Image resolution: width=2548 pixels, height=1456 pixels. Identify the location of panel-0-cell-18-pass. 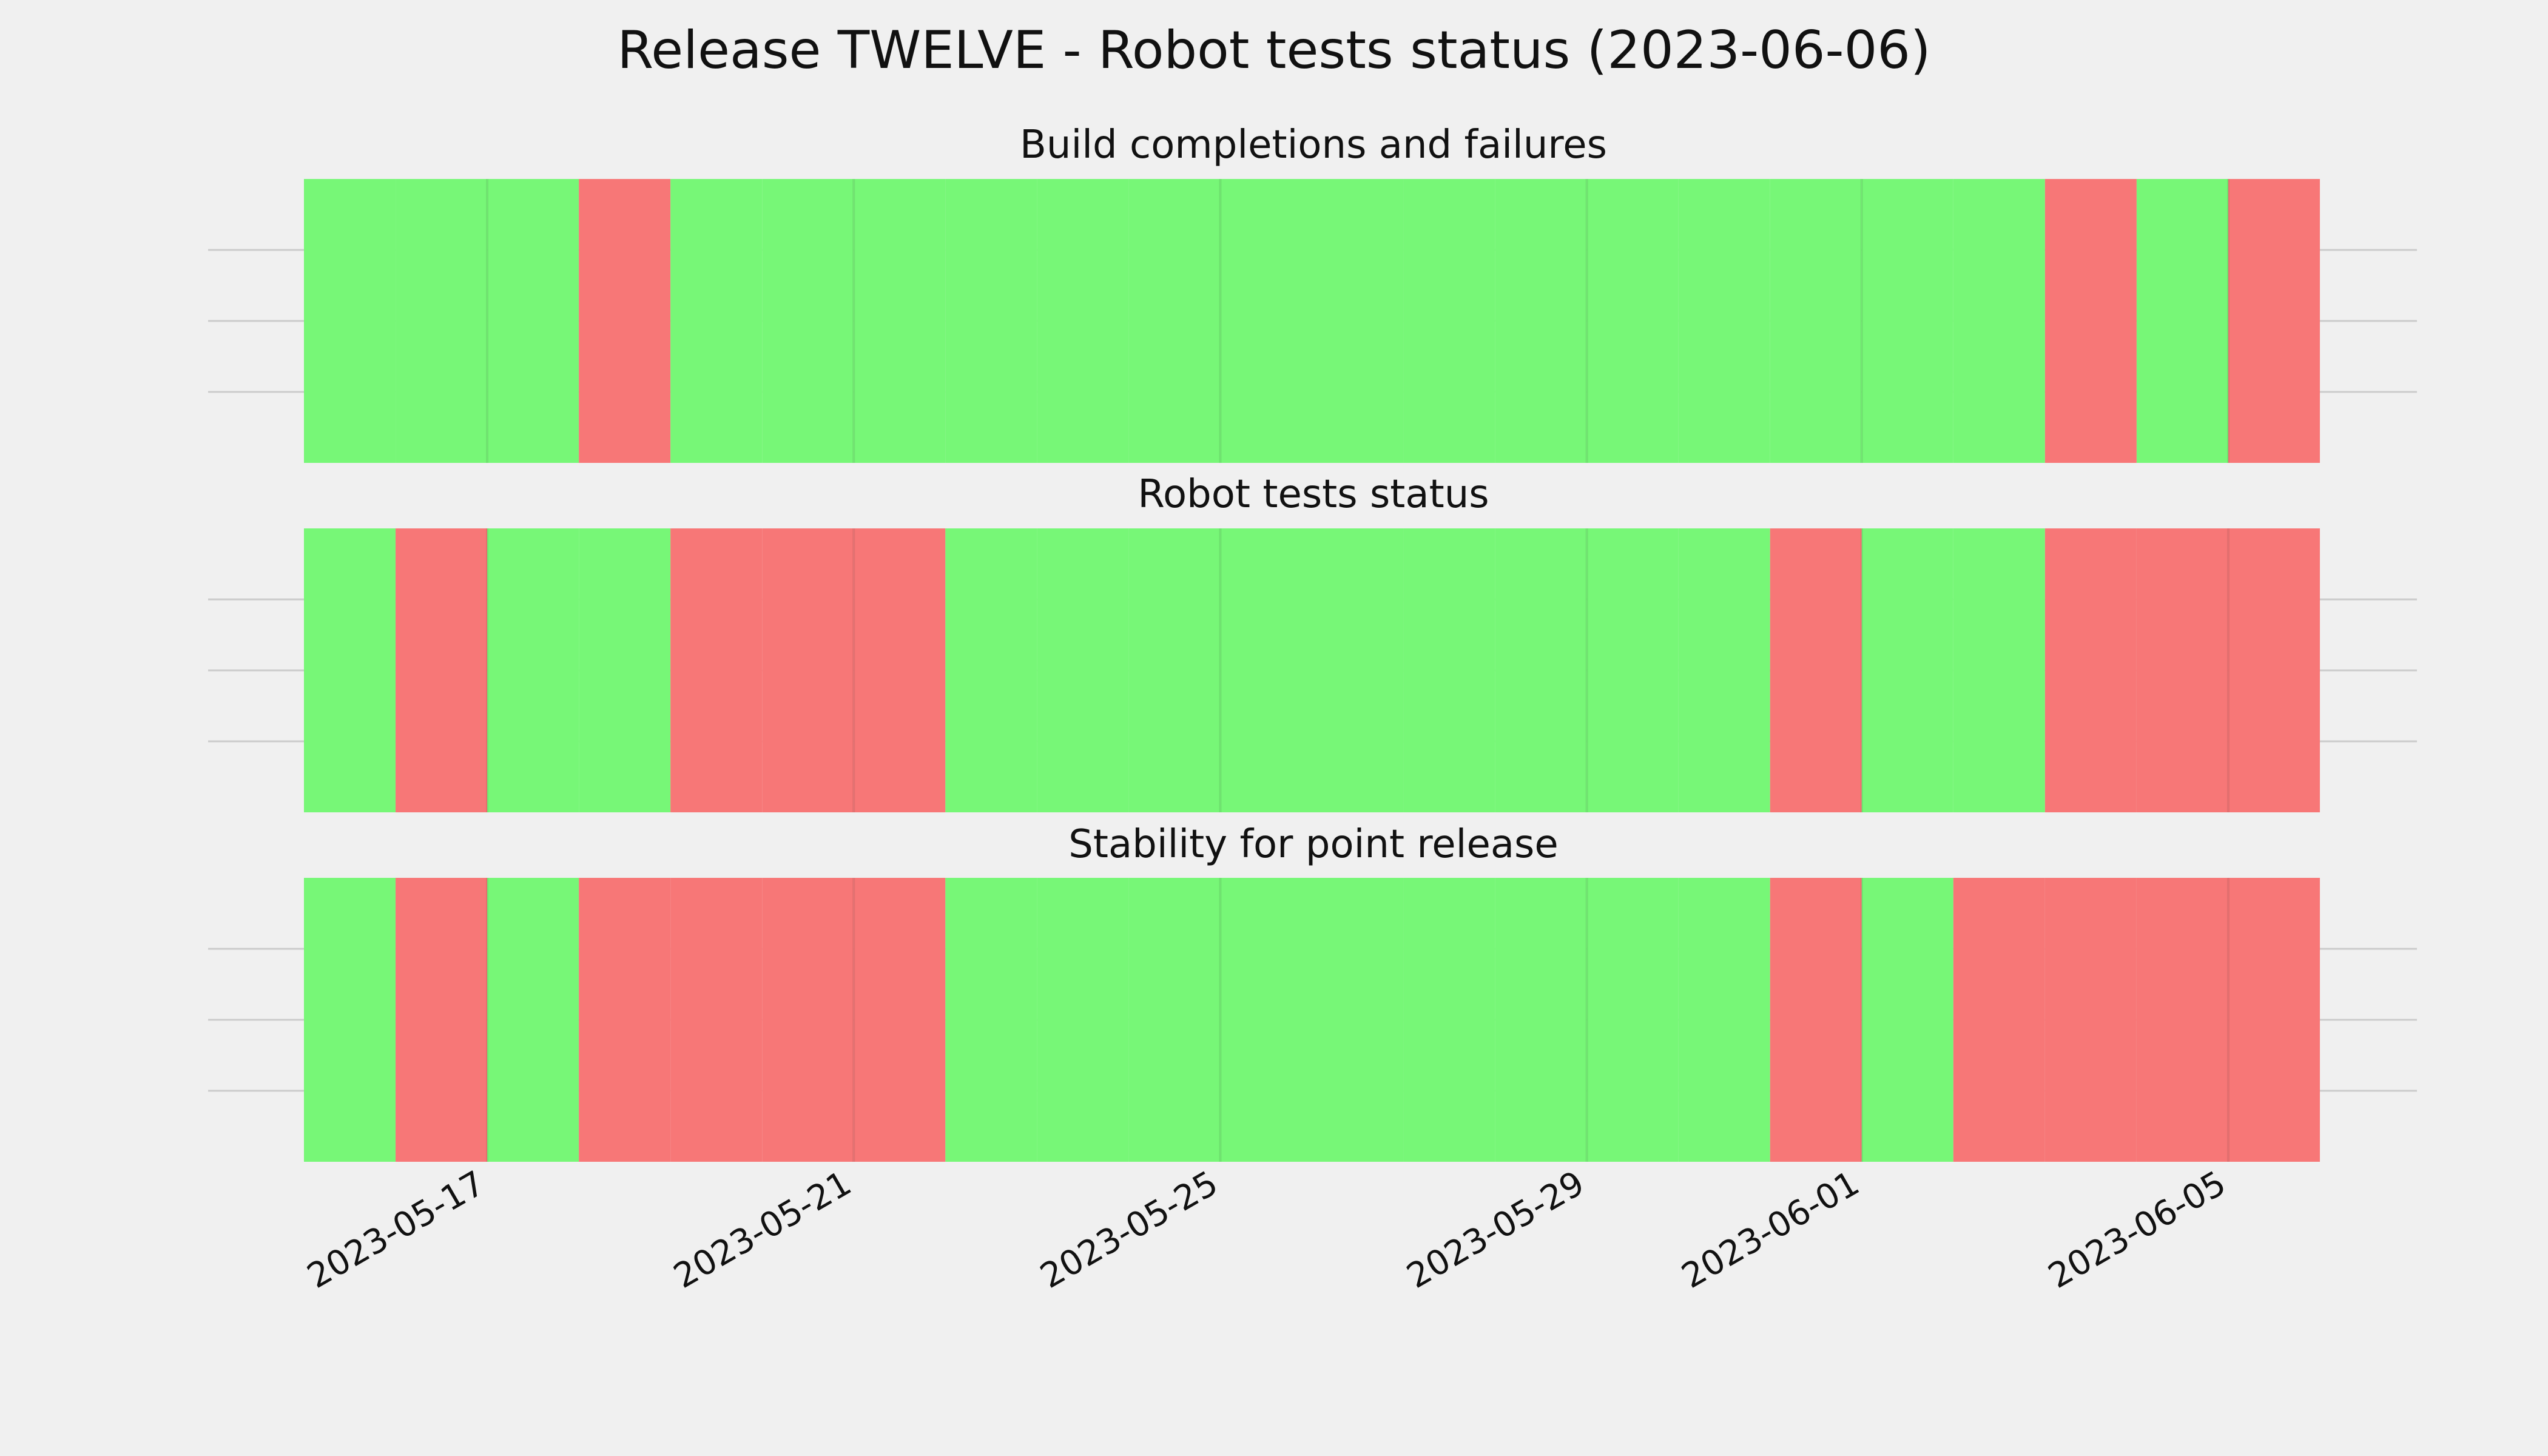
(1999, 321).